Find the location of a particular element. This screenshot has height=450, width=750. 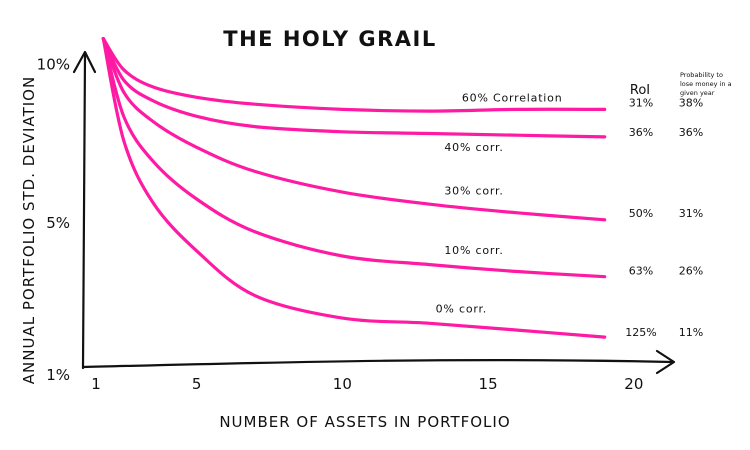

probability-value-2: 36% is located at coordinates (691, 132).